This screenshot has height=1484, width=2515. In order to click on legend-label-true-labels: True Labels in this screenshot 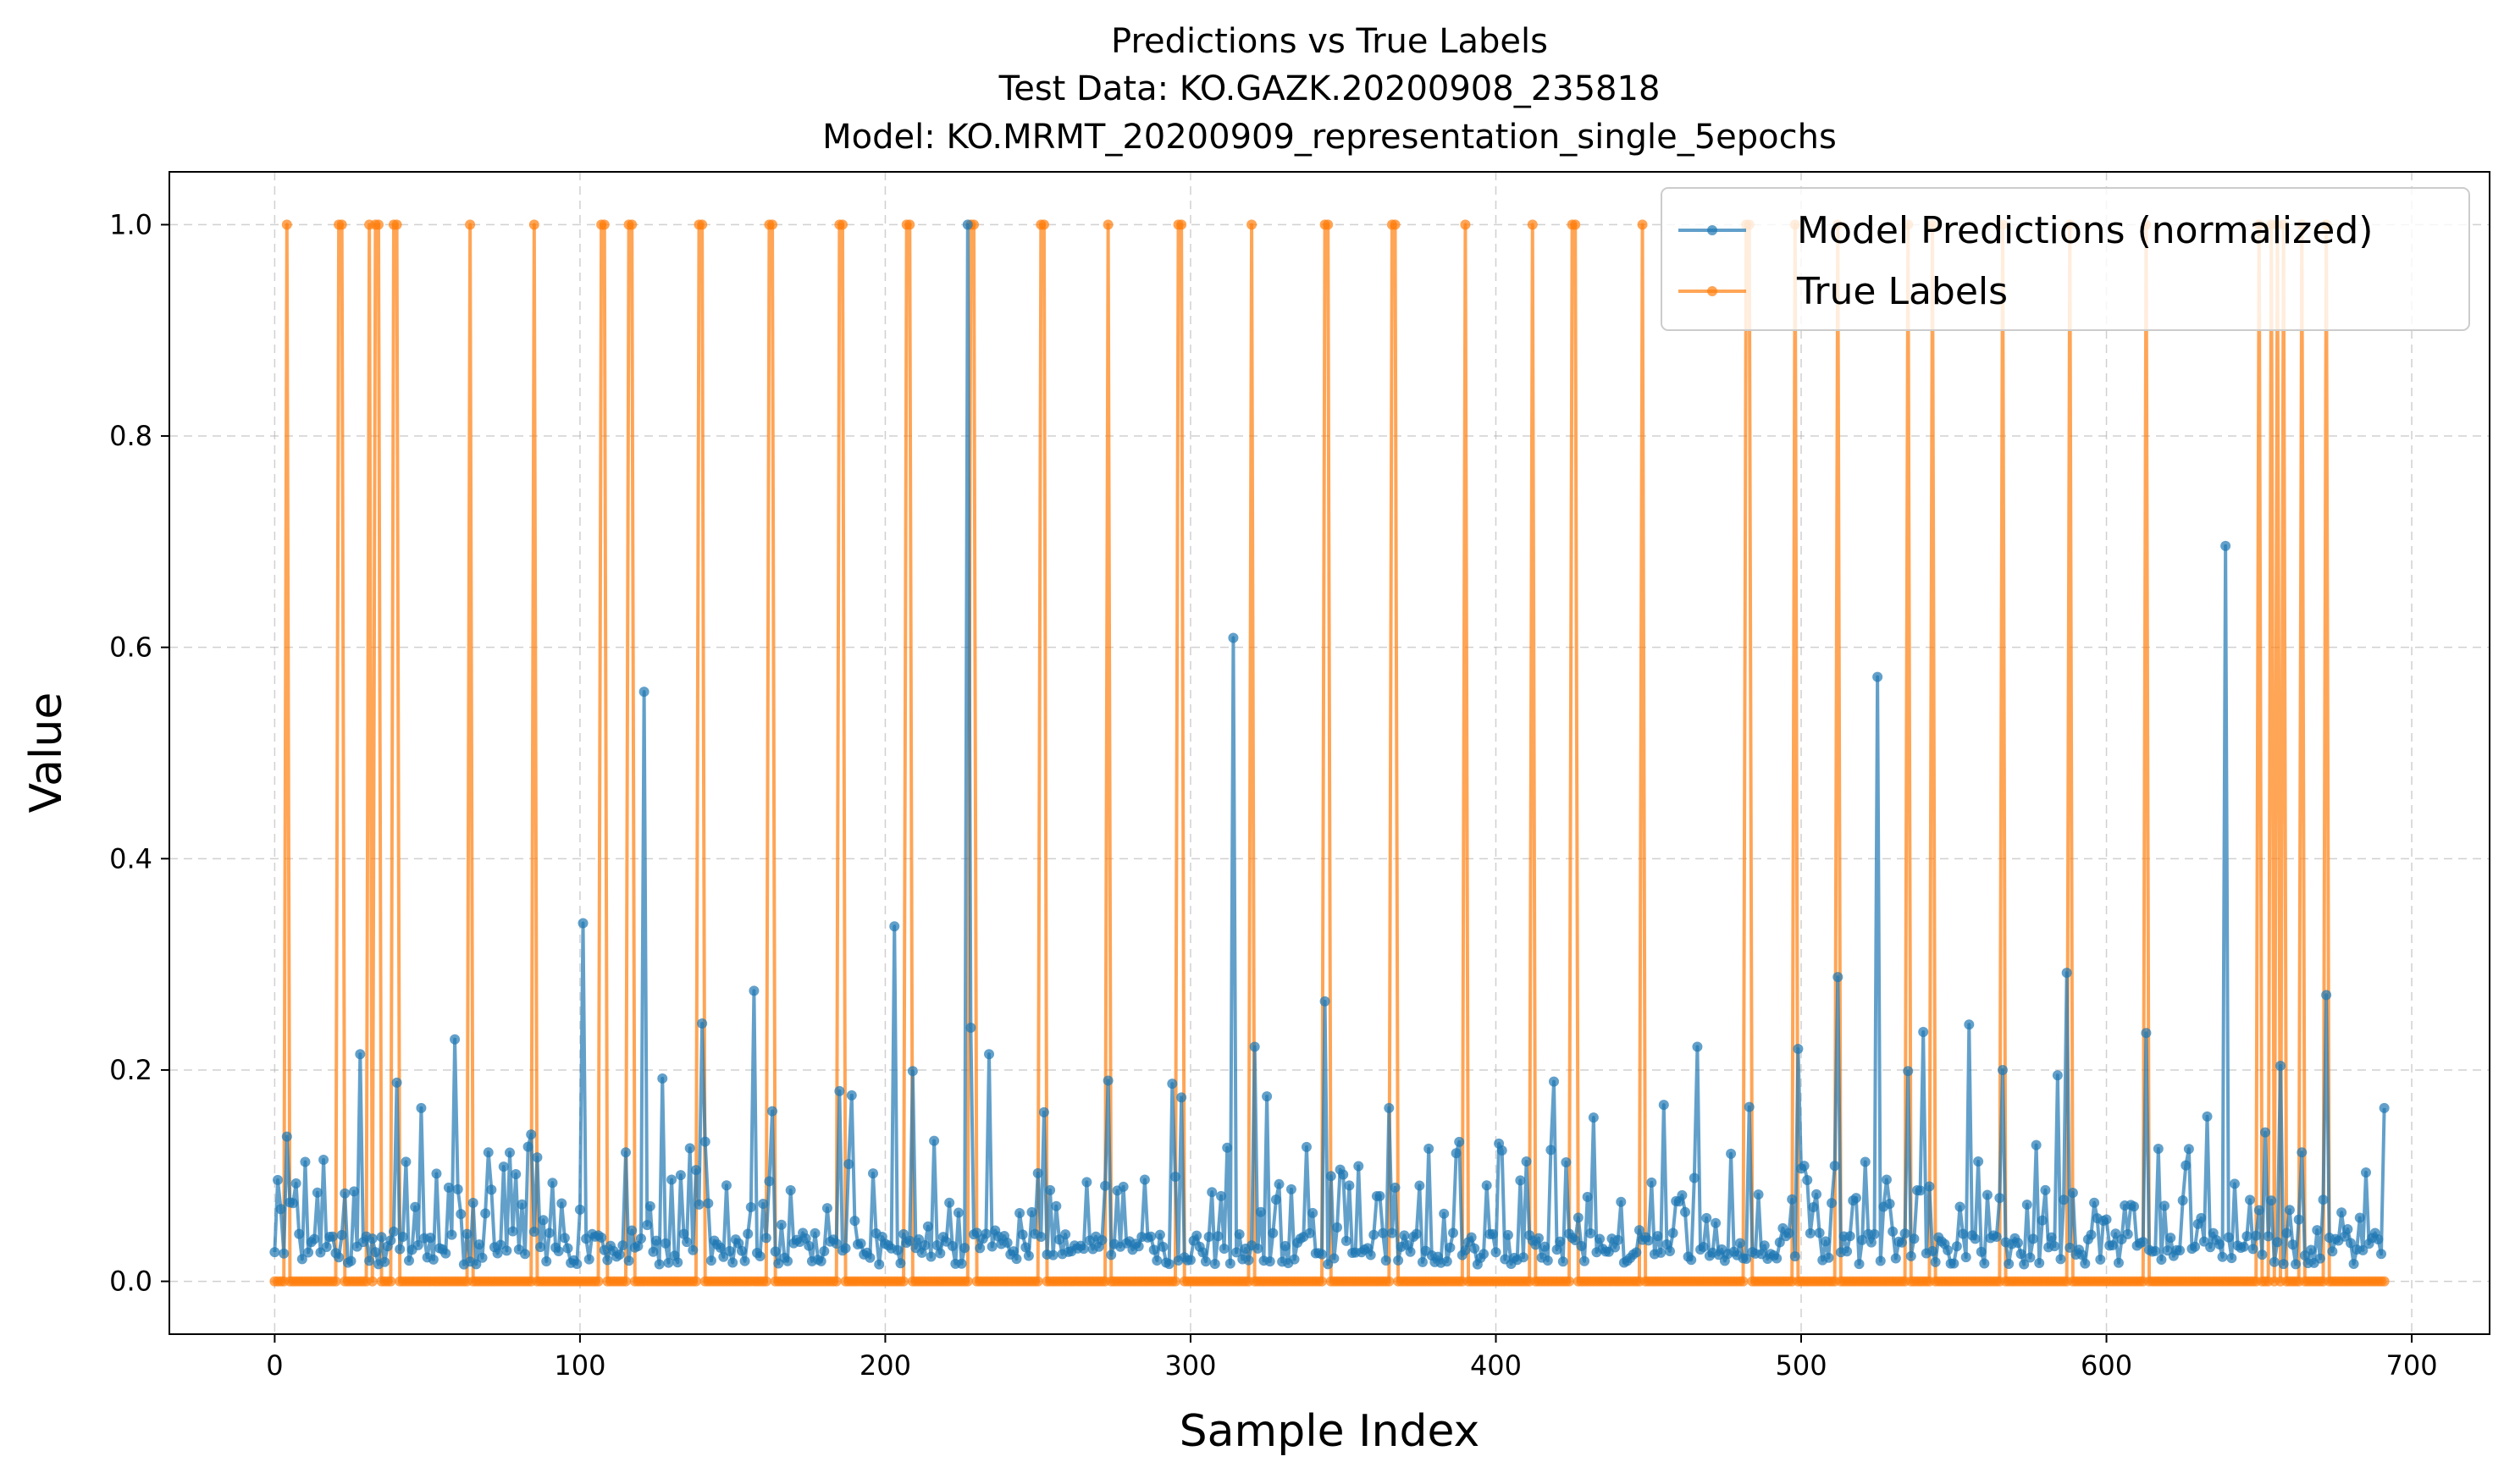, I will do `click(1902, 291)`.